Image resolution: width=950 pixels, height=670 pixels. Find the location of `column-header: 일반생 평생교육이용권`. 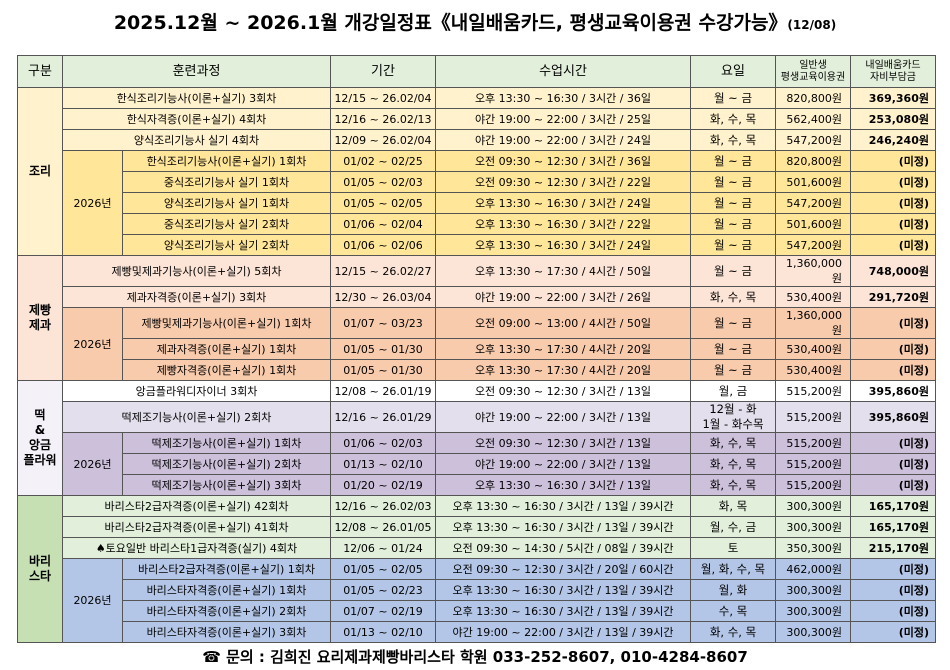

column-header: 일반생 평생교육이용권 is located at coordinates (813, 71).